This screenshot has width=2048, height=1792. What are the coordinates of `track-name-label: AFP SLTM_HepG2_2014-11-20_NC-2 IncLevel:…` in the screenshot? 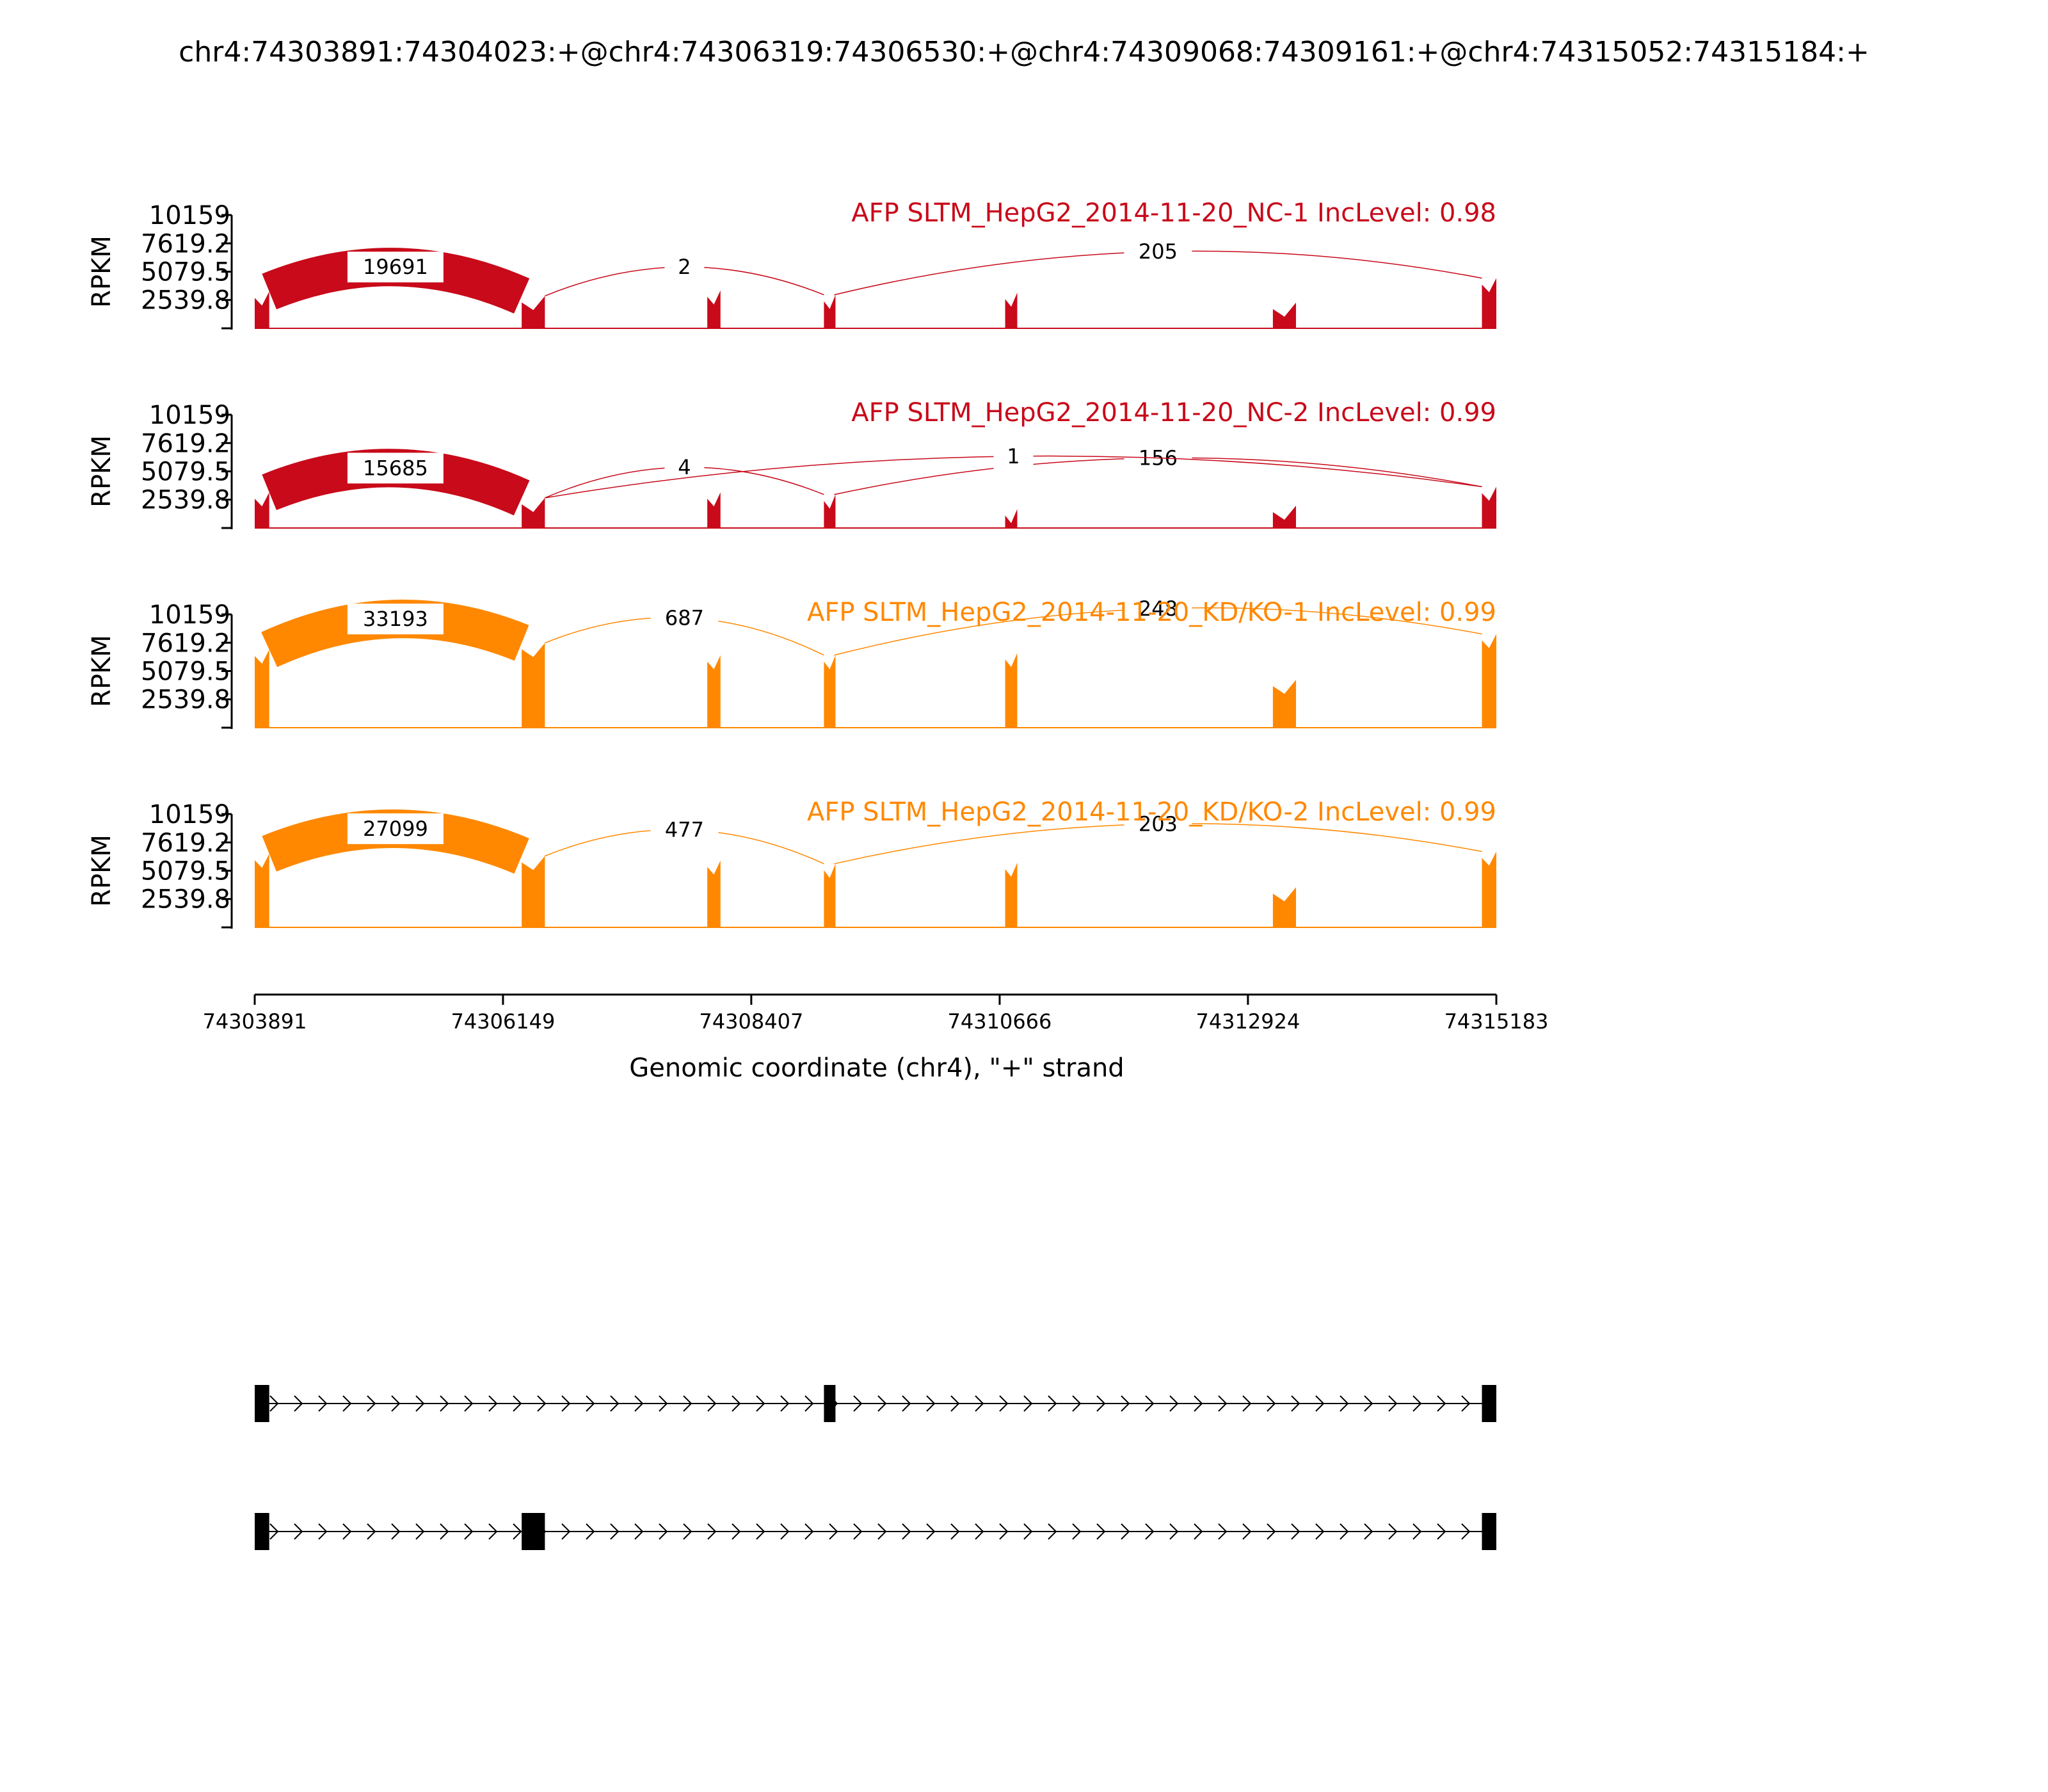 It's located at (1173, 413).